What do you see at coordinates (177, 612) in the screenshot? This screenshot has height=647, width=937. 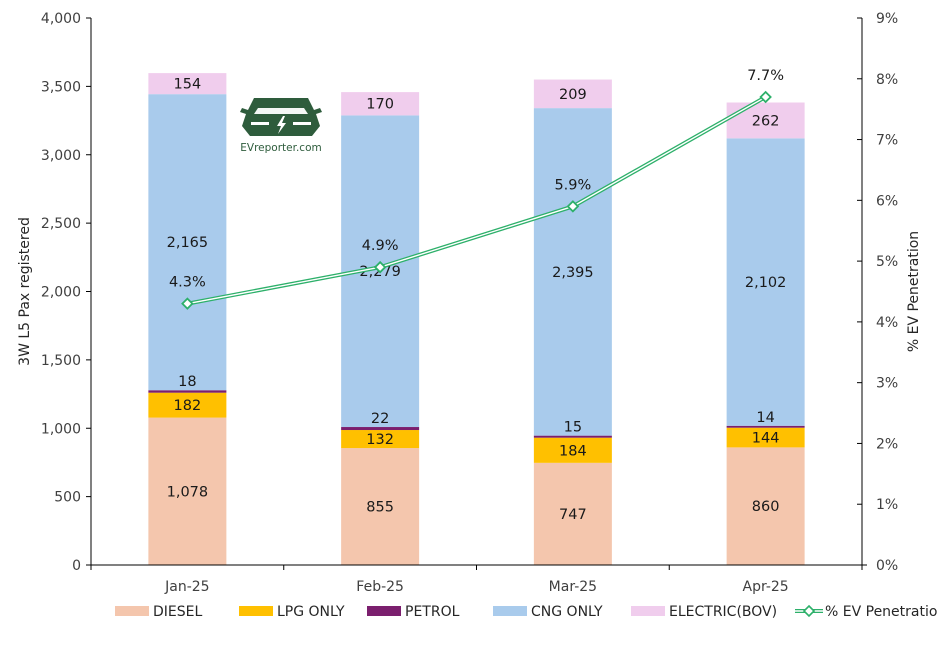 I see `legend-label: DIESEL` at bounding box center [177, 612].